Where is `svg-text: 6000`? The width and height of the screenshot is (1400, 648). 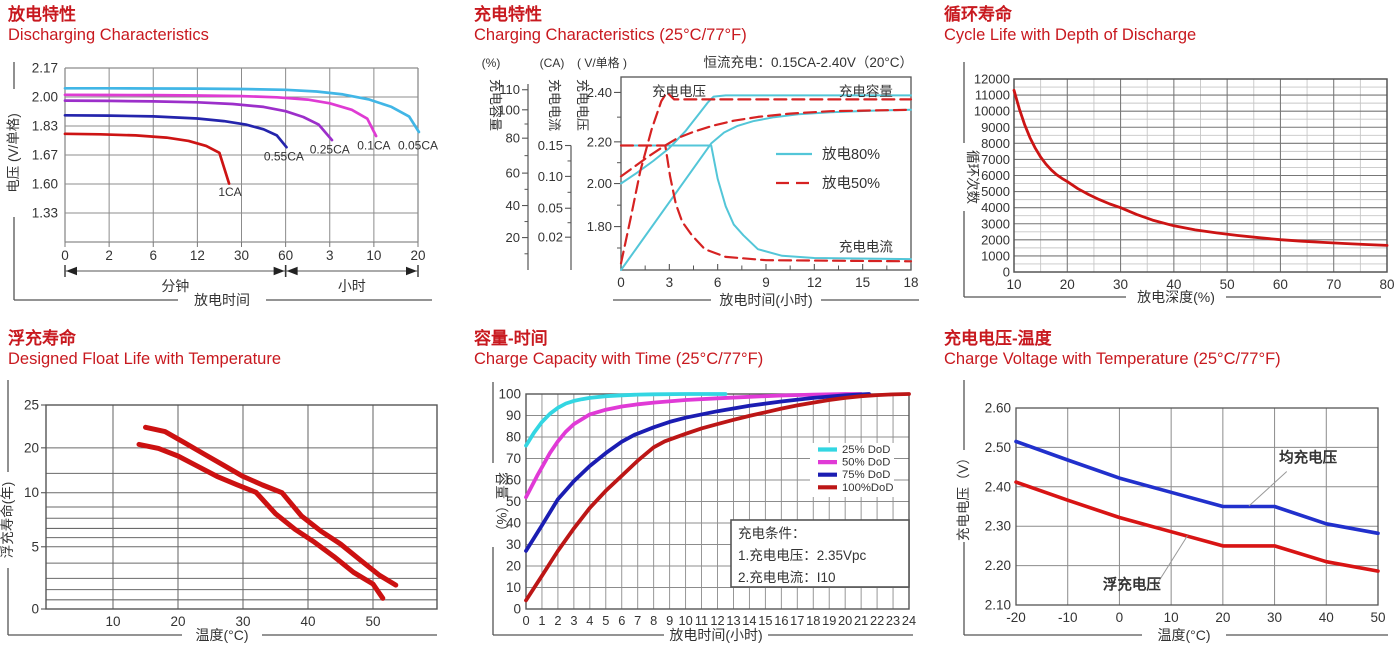 svg-text: 6000 is located at coordinates (995, 175).